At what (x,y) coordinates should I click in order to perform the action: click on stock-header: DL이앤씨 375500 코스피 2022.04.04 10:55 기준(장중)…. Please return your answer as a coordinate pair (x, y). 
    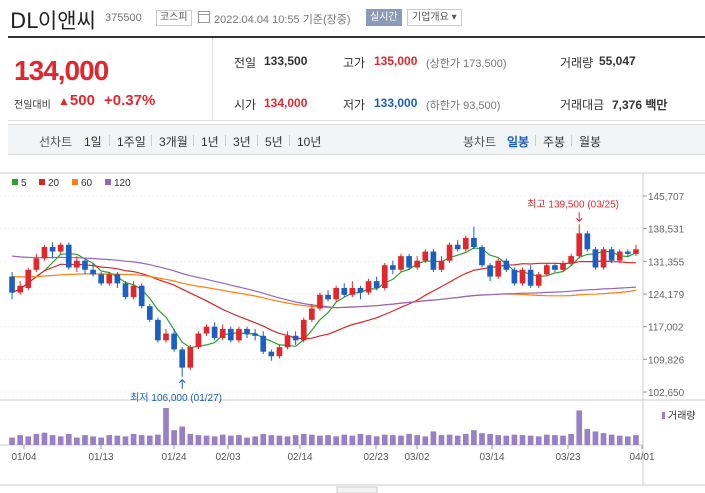
    Looking at the image, I should click on (352, 18).